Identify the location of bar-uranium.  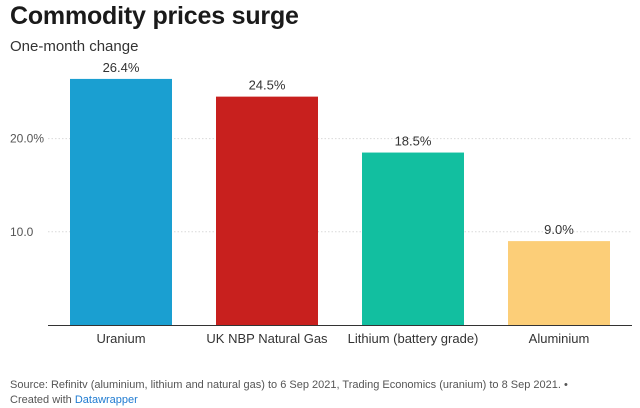
(121, 202).